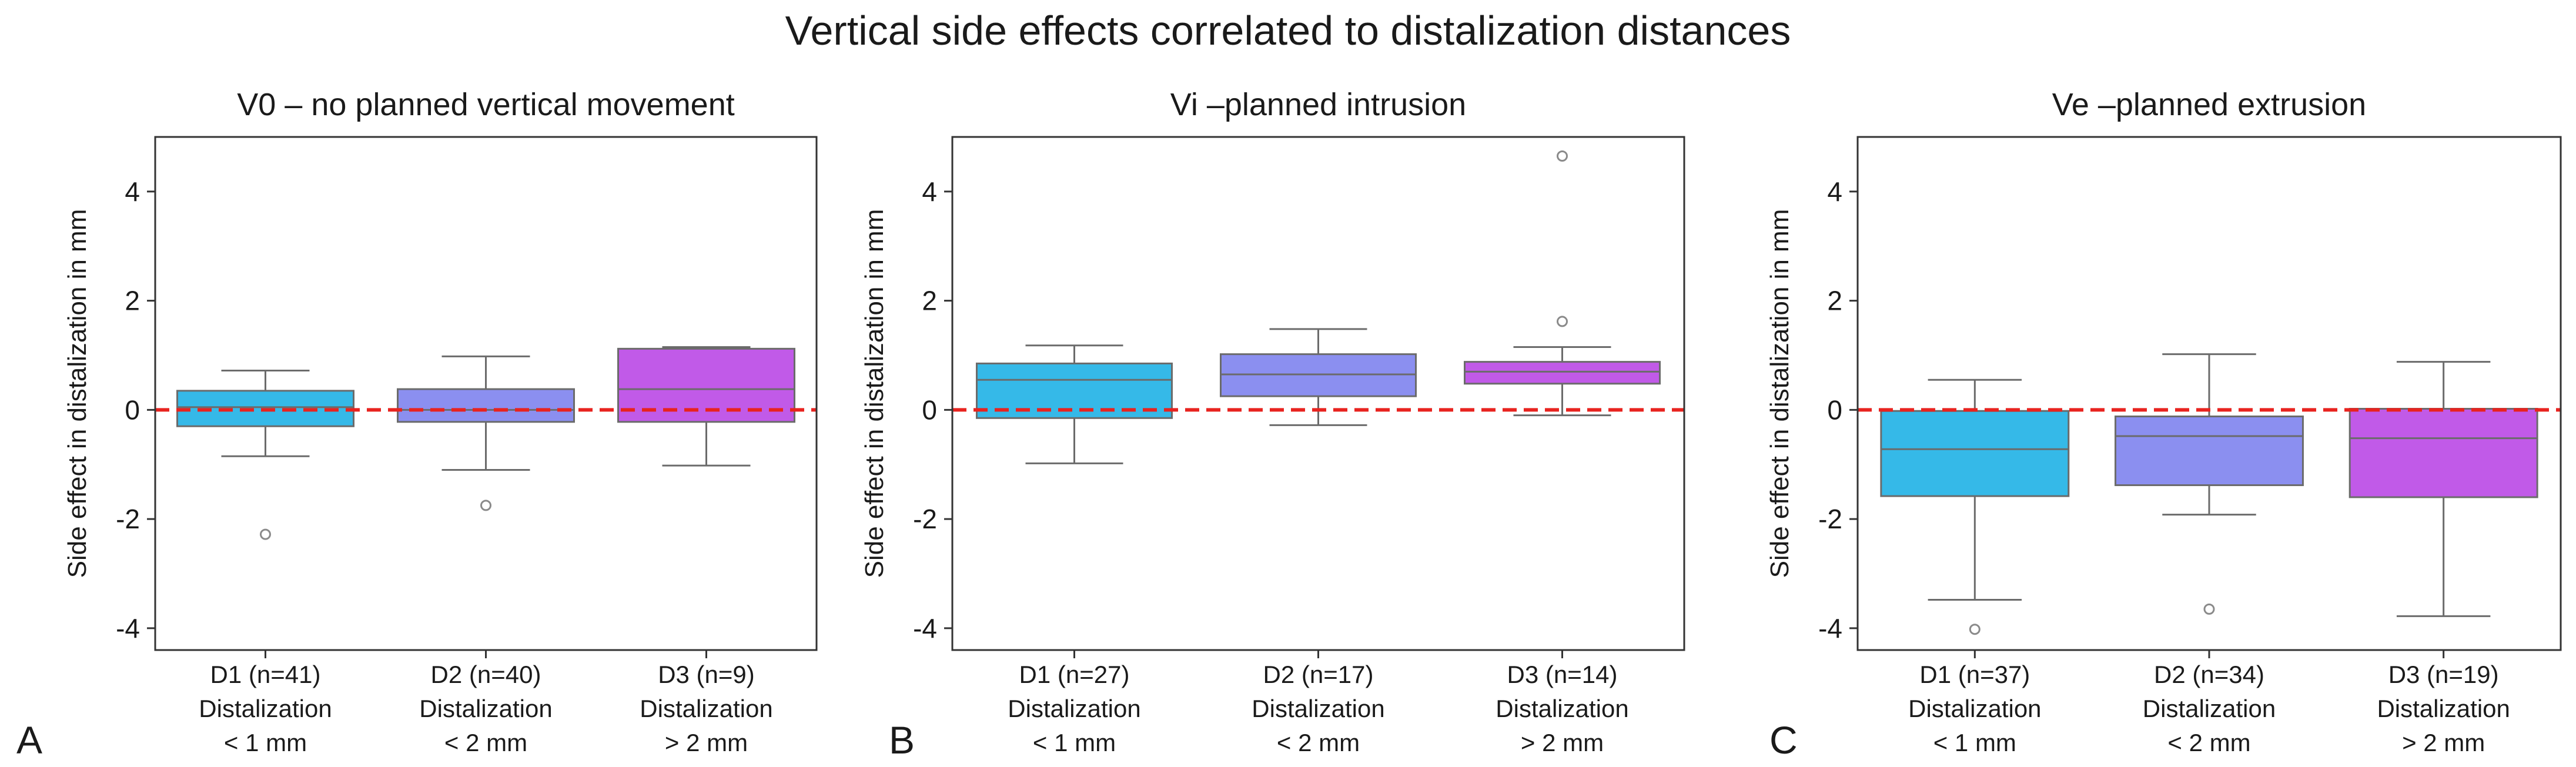  I want to click on panel-title: Vi –planned intrusion, so click(1318, 104).